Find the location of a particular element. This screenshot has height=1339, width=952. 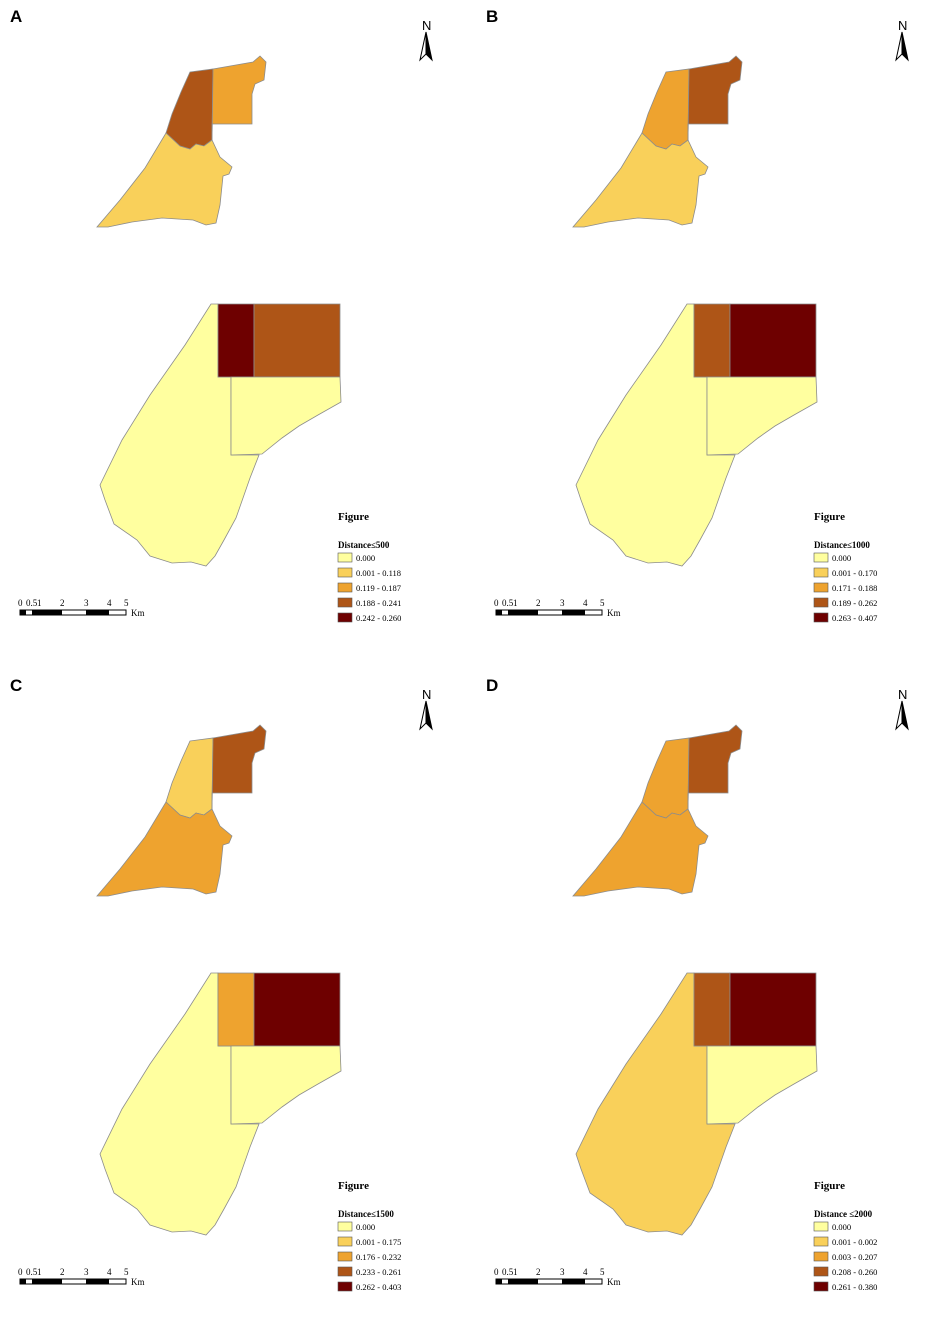

legend-item-label: 0.119 - 0.187 is located at coordinates (378, 588).